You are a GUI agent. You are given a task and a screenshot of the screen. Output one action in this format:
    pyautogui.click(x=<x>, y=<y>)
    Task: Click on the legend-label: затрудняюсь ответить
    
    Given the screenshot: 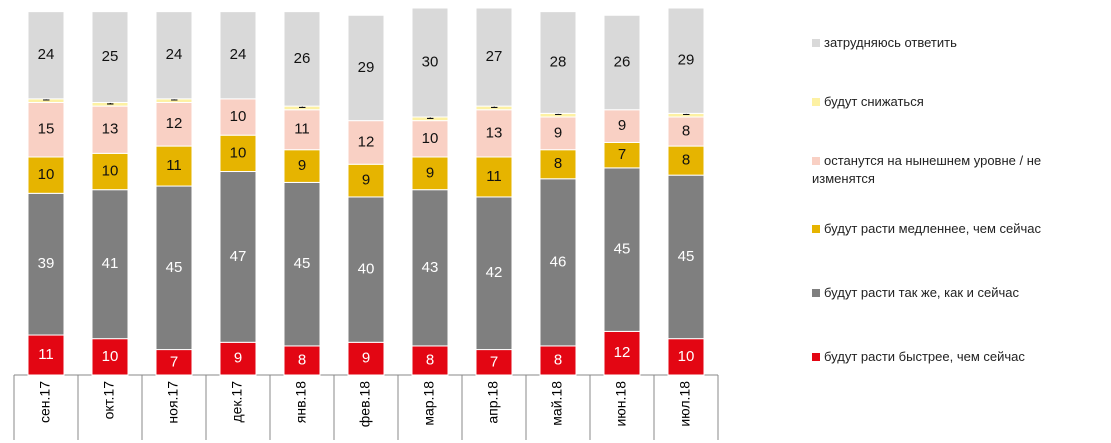 What is the action you would take?
    pyautogui.click(x=890, y=42)
    